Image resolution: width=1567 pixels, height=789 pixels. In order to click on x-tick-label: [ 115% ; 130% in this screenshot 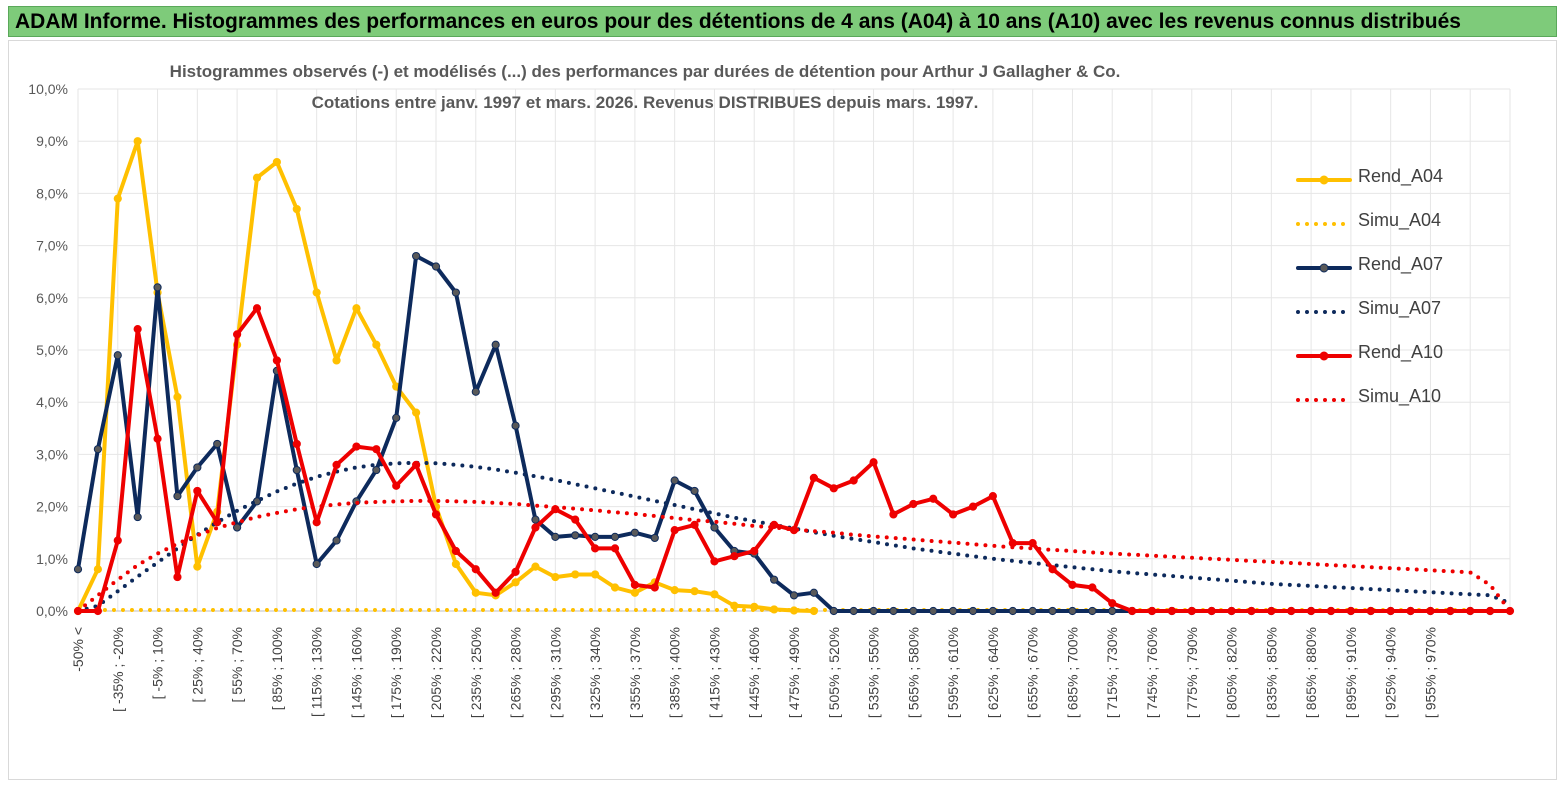, I will do `click(317, 672)`.